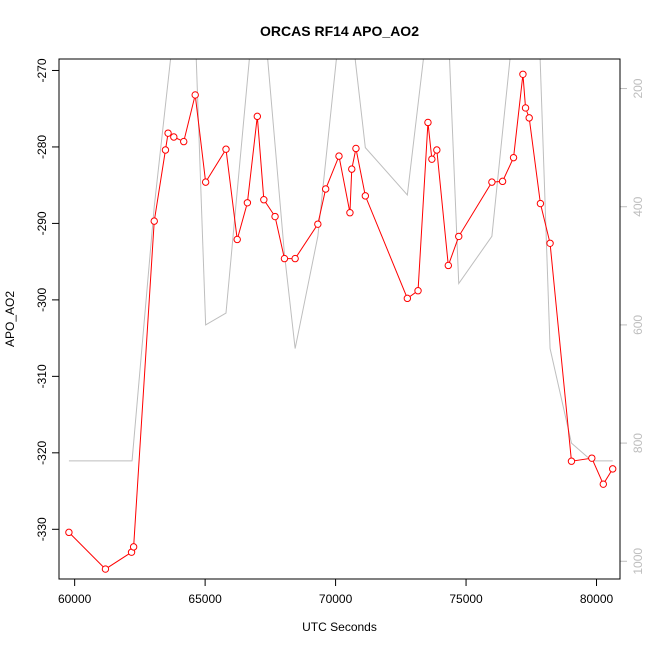 This screenshot has height=650, width=650. I want to click on y2-tick-label-1: 400, so click(638, 206).